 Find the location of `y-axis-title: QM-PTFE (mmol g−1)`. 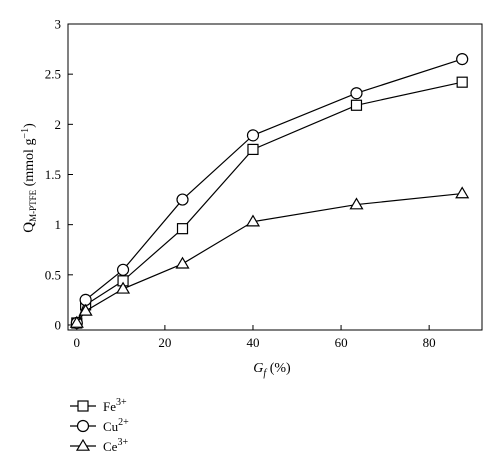

y-axis-title: QM-PTFE (mmol g−1) is located at coordinates (29, 178).